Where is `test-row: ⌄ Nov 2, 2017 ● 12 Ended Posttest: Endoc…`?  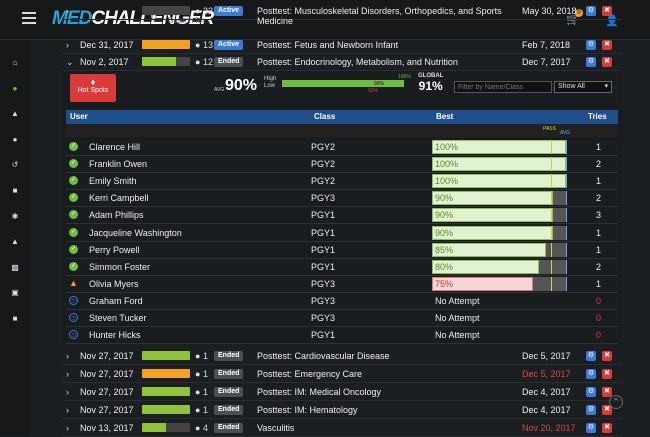
test-row: ⌄ Nov 2, 2017 ● 12 Ended Posttest: Endoc… is located at coordinates (342, 62).